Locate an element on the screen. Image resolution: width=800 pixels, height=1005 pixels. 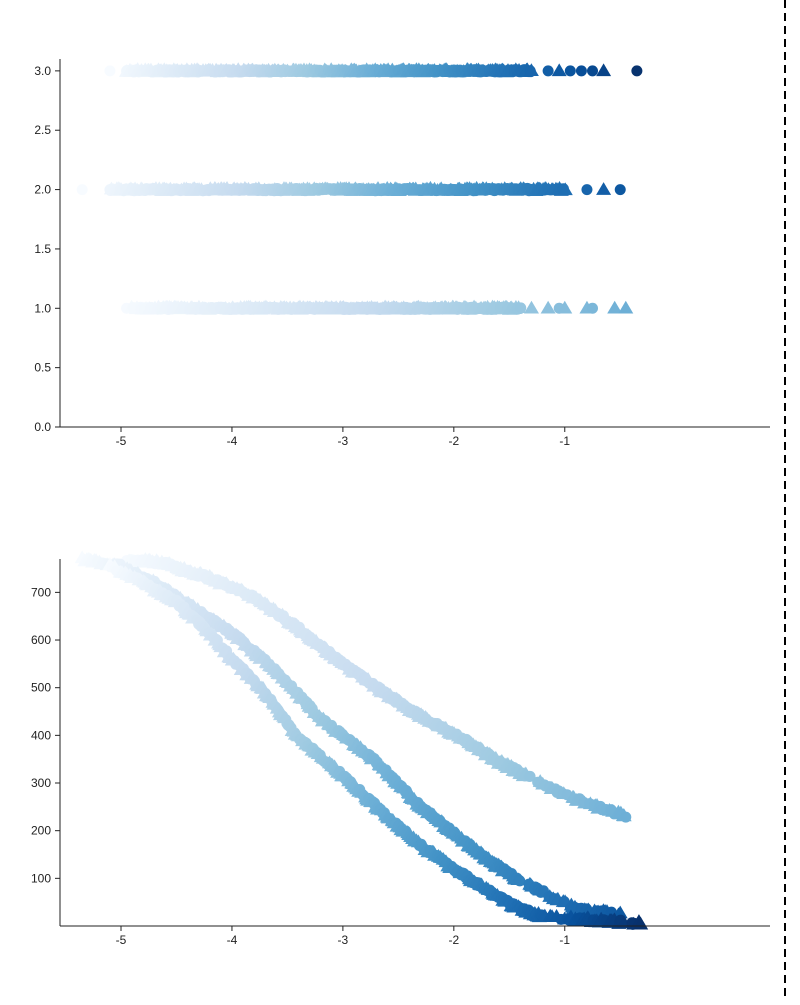
top-x-tick-label: -3 is located at coordinates (343, 441).